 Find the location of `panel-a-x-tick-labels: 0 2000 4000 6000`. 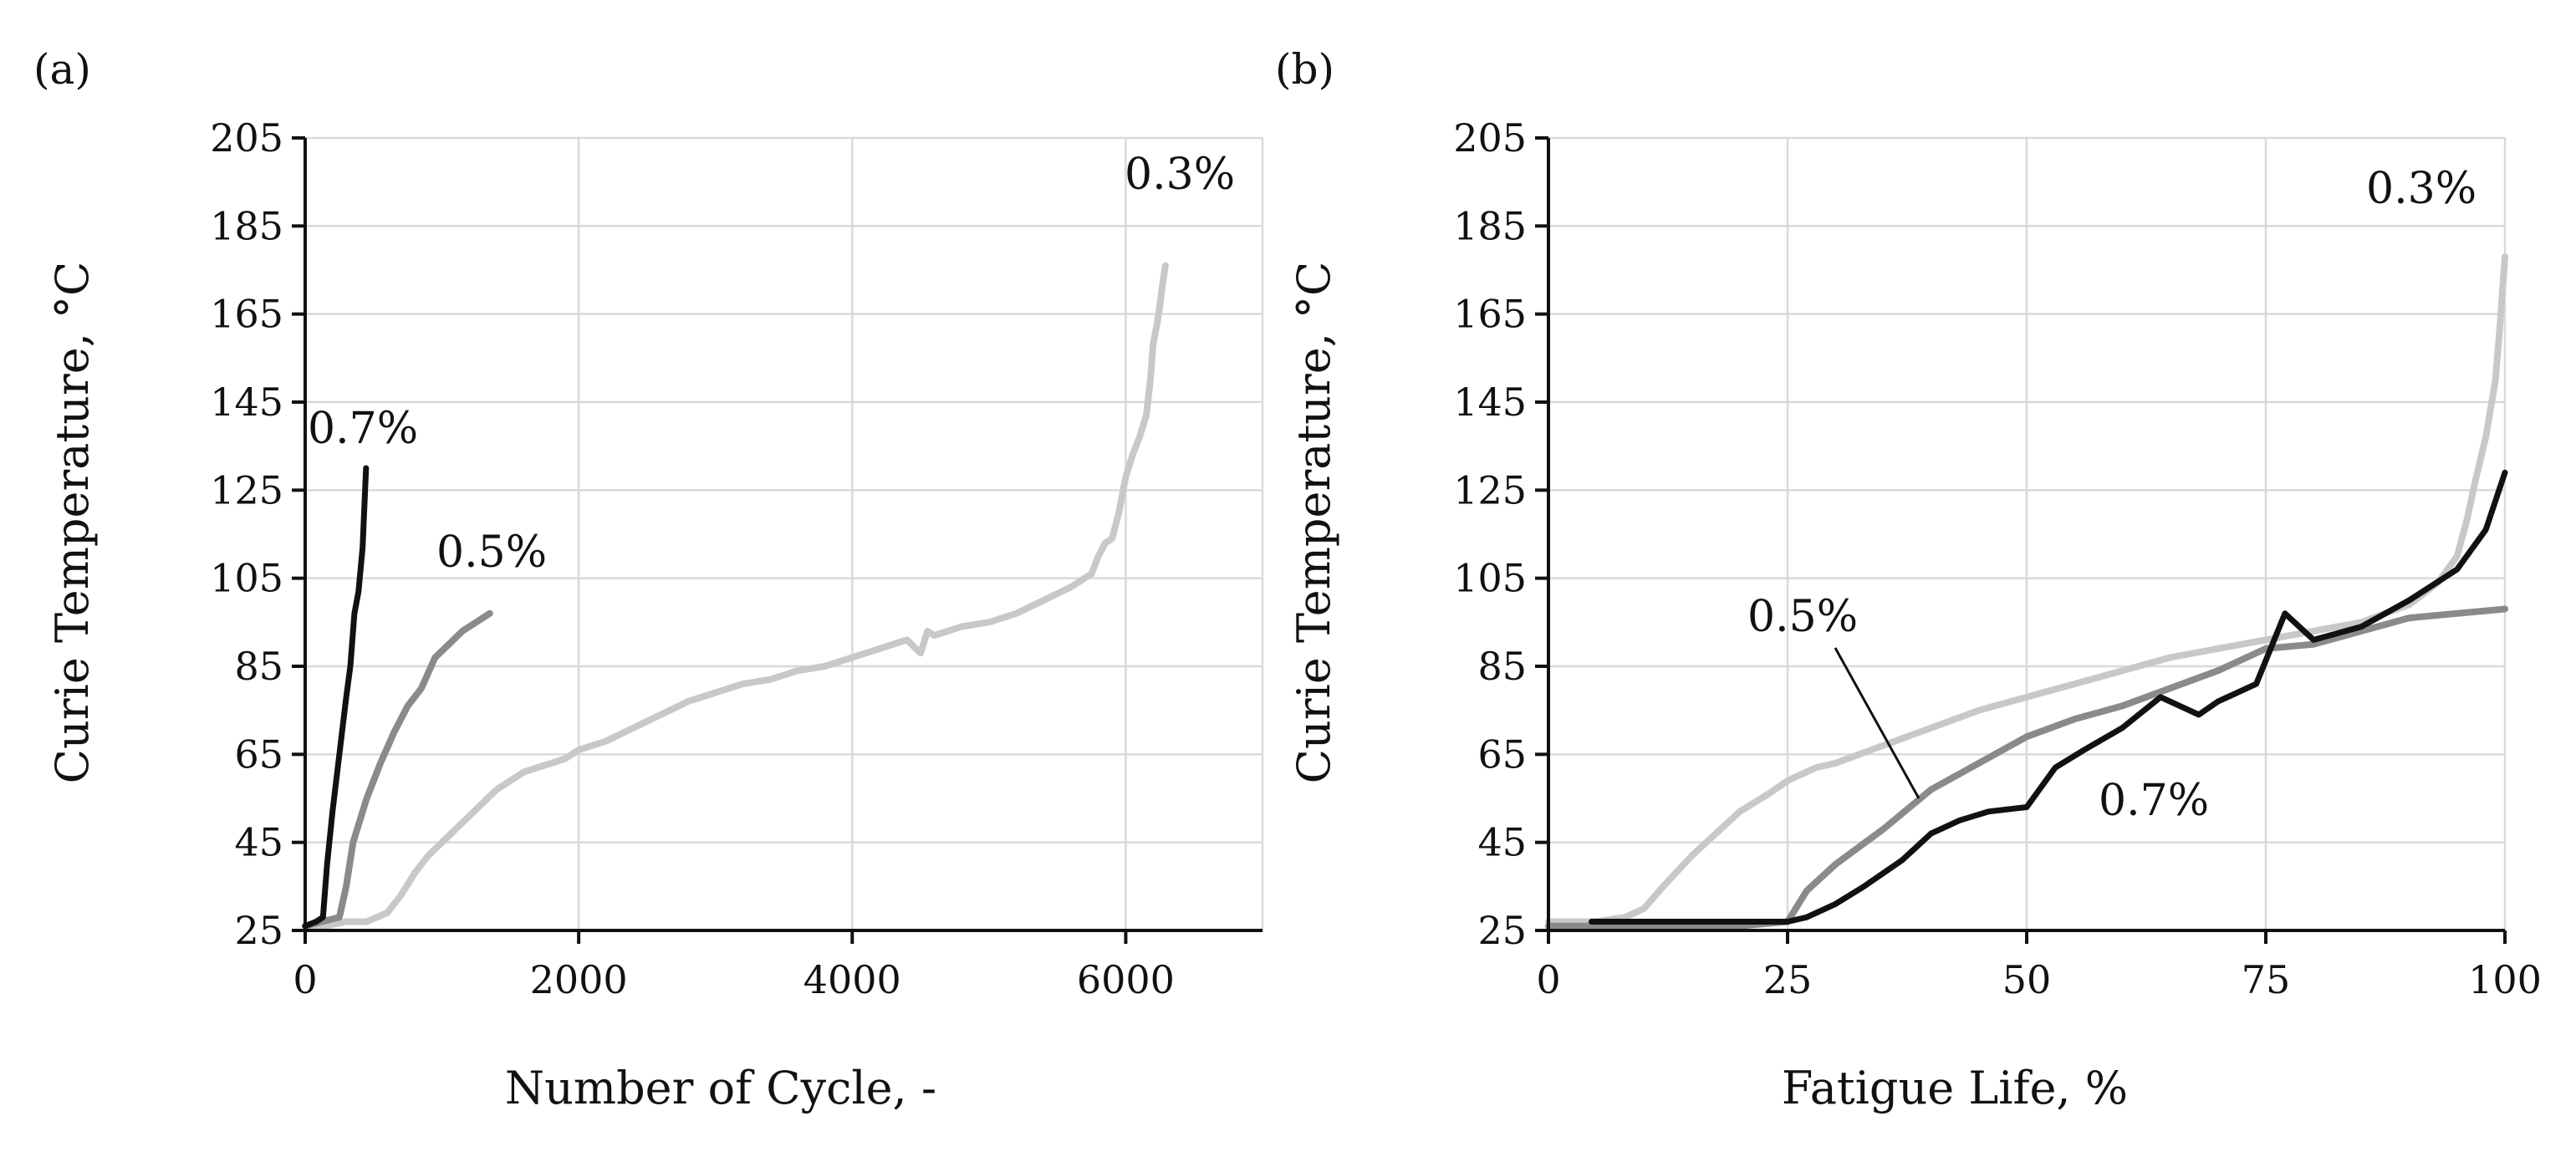

panel-a-x-tick-labels: 0 2000 4000 6000 is located at coordinates (734, 980).